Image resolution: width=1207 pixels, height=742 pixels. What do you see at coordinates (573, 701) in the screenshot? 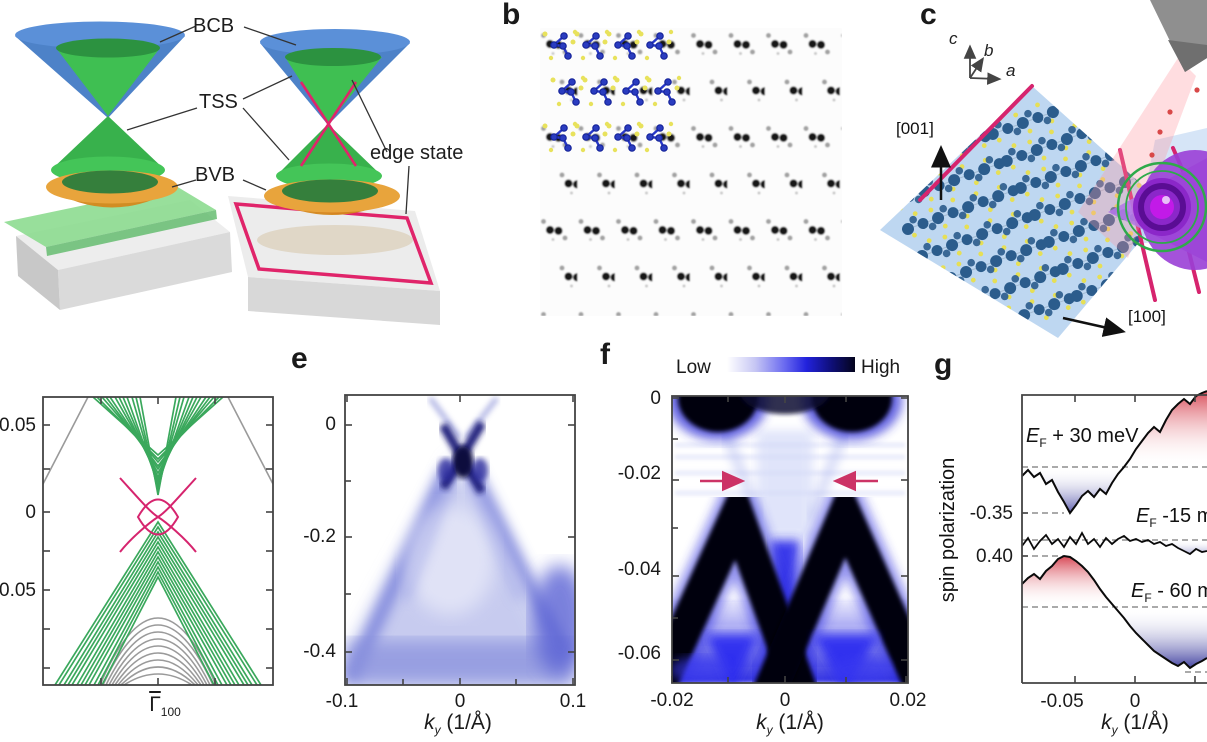
I see `e-xtick-2: 0.1` at bounding box center [573, 701].